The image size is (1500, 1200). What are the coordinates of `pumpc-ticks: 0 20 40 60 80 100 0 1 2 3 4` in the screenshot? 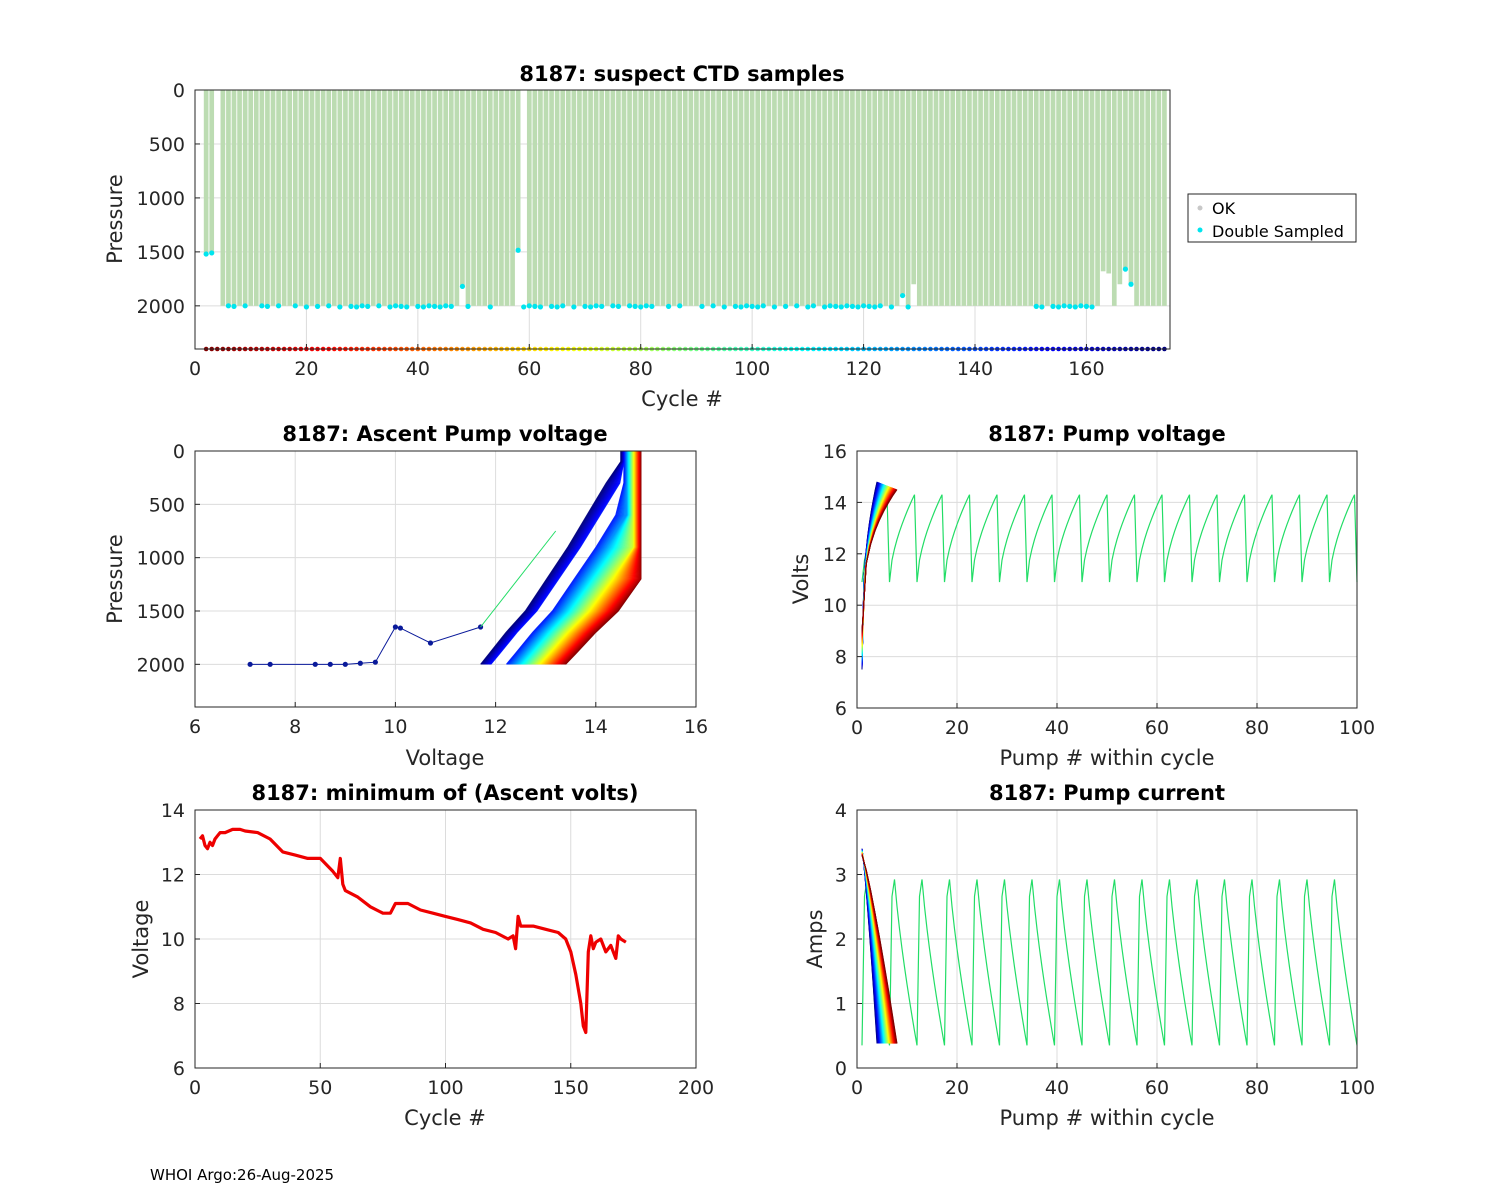 It's located at (1105, 949).